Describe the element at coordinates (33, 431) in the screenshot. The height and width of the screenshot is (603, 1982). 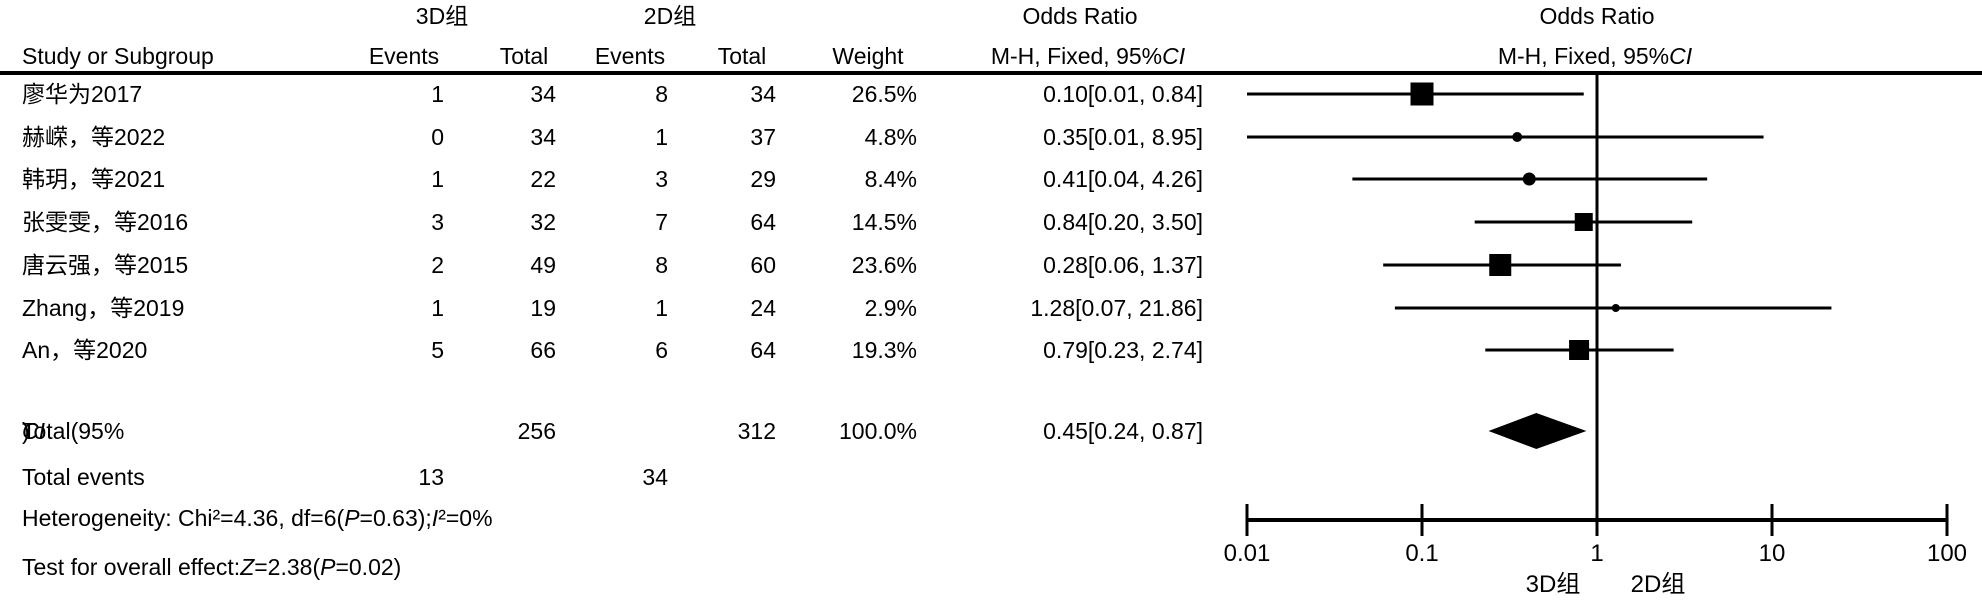
I see `total-label-ci: CI` at that location.